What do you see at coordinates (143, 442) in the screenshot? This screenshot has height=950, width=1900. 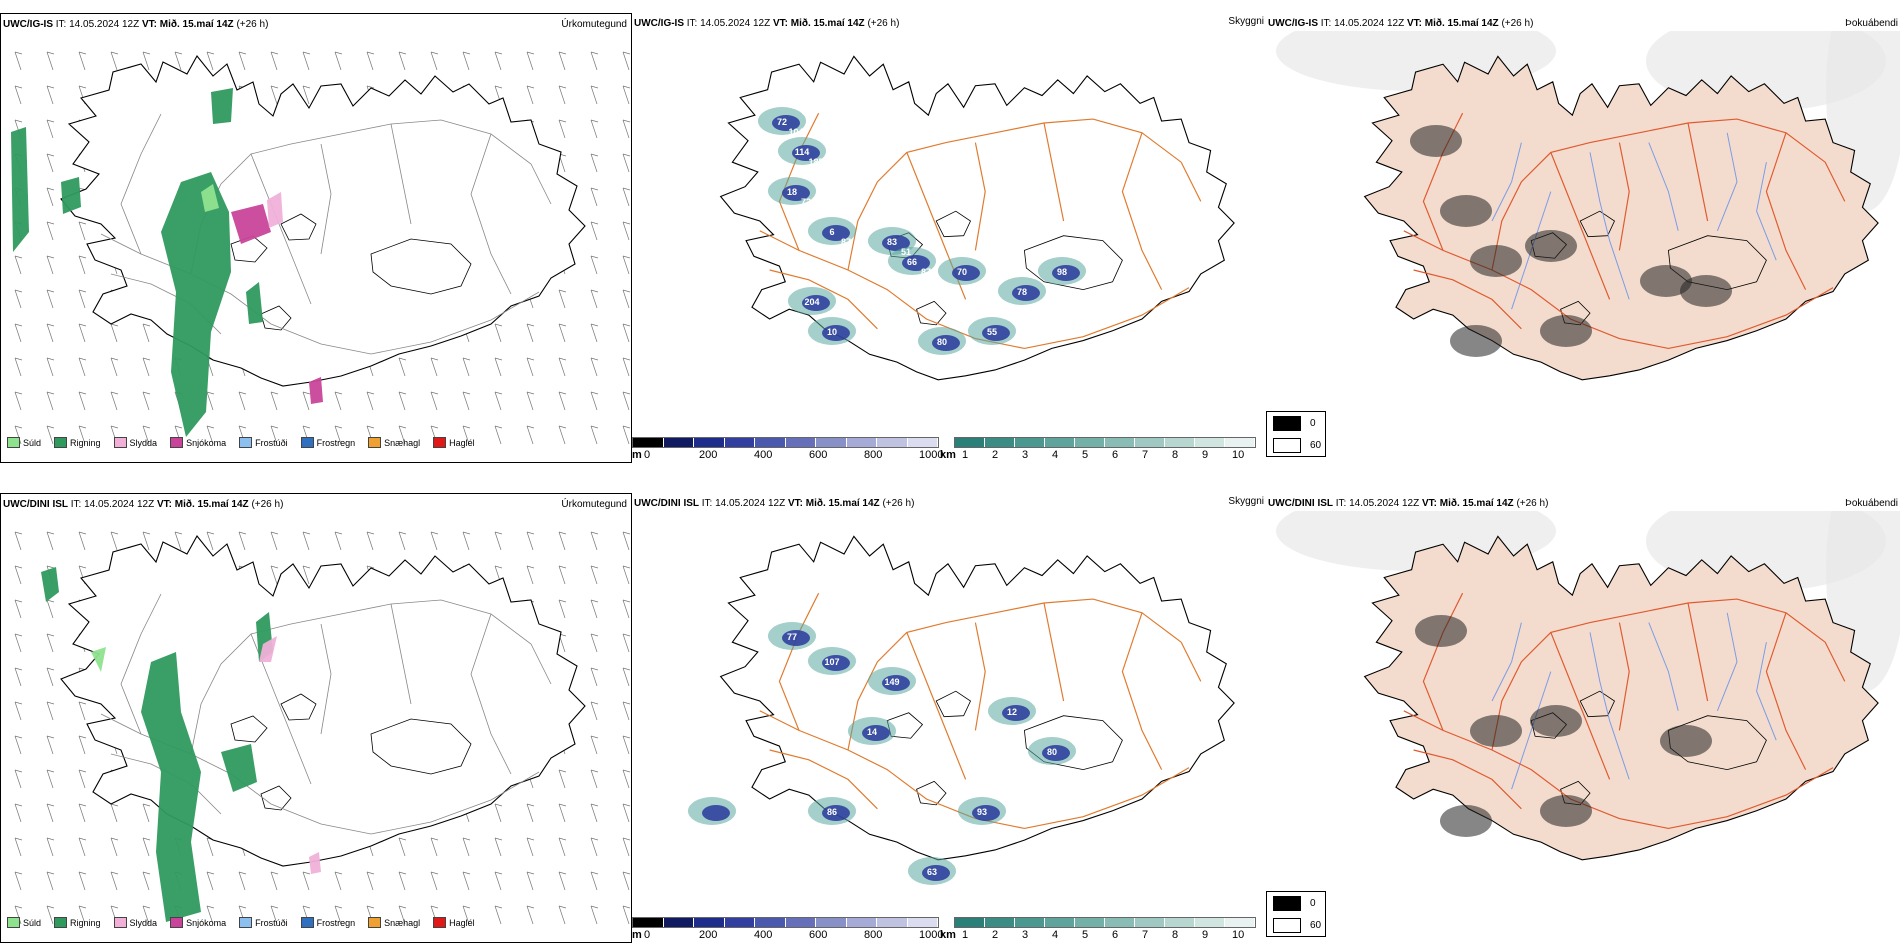 I see `legend-label: Slydda` at bounding box center [143, 442].